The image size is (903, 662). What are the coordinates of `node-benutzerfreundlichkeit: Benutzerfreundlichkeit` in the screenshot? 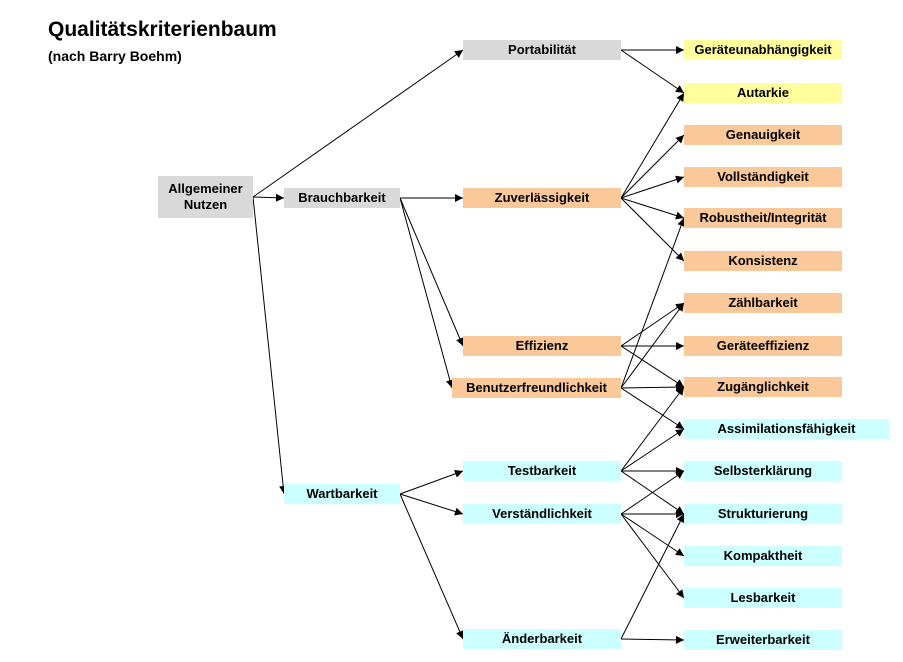 It's located at (536, 388).